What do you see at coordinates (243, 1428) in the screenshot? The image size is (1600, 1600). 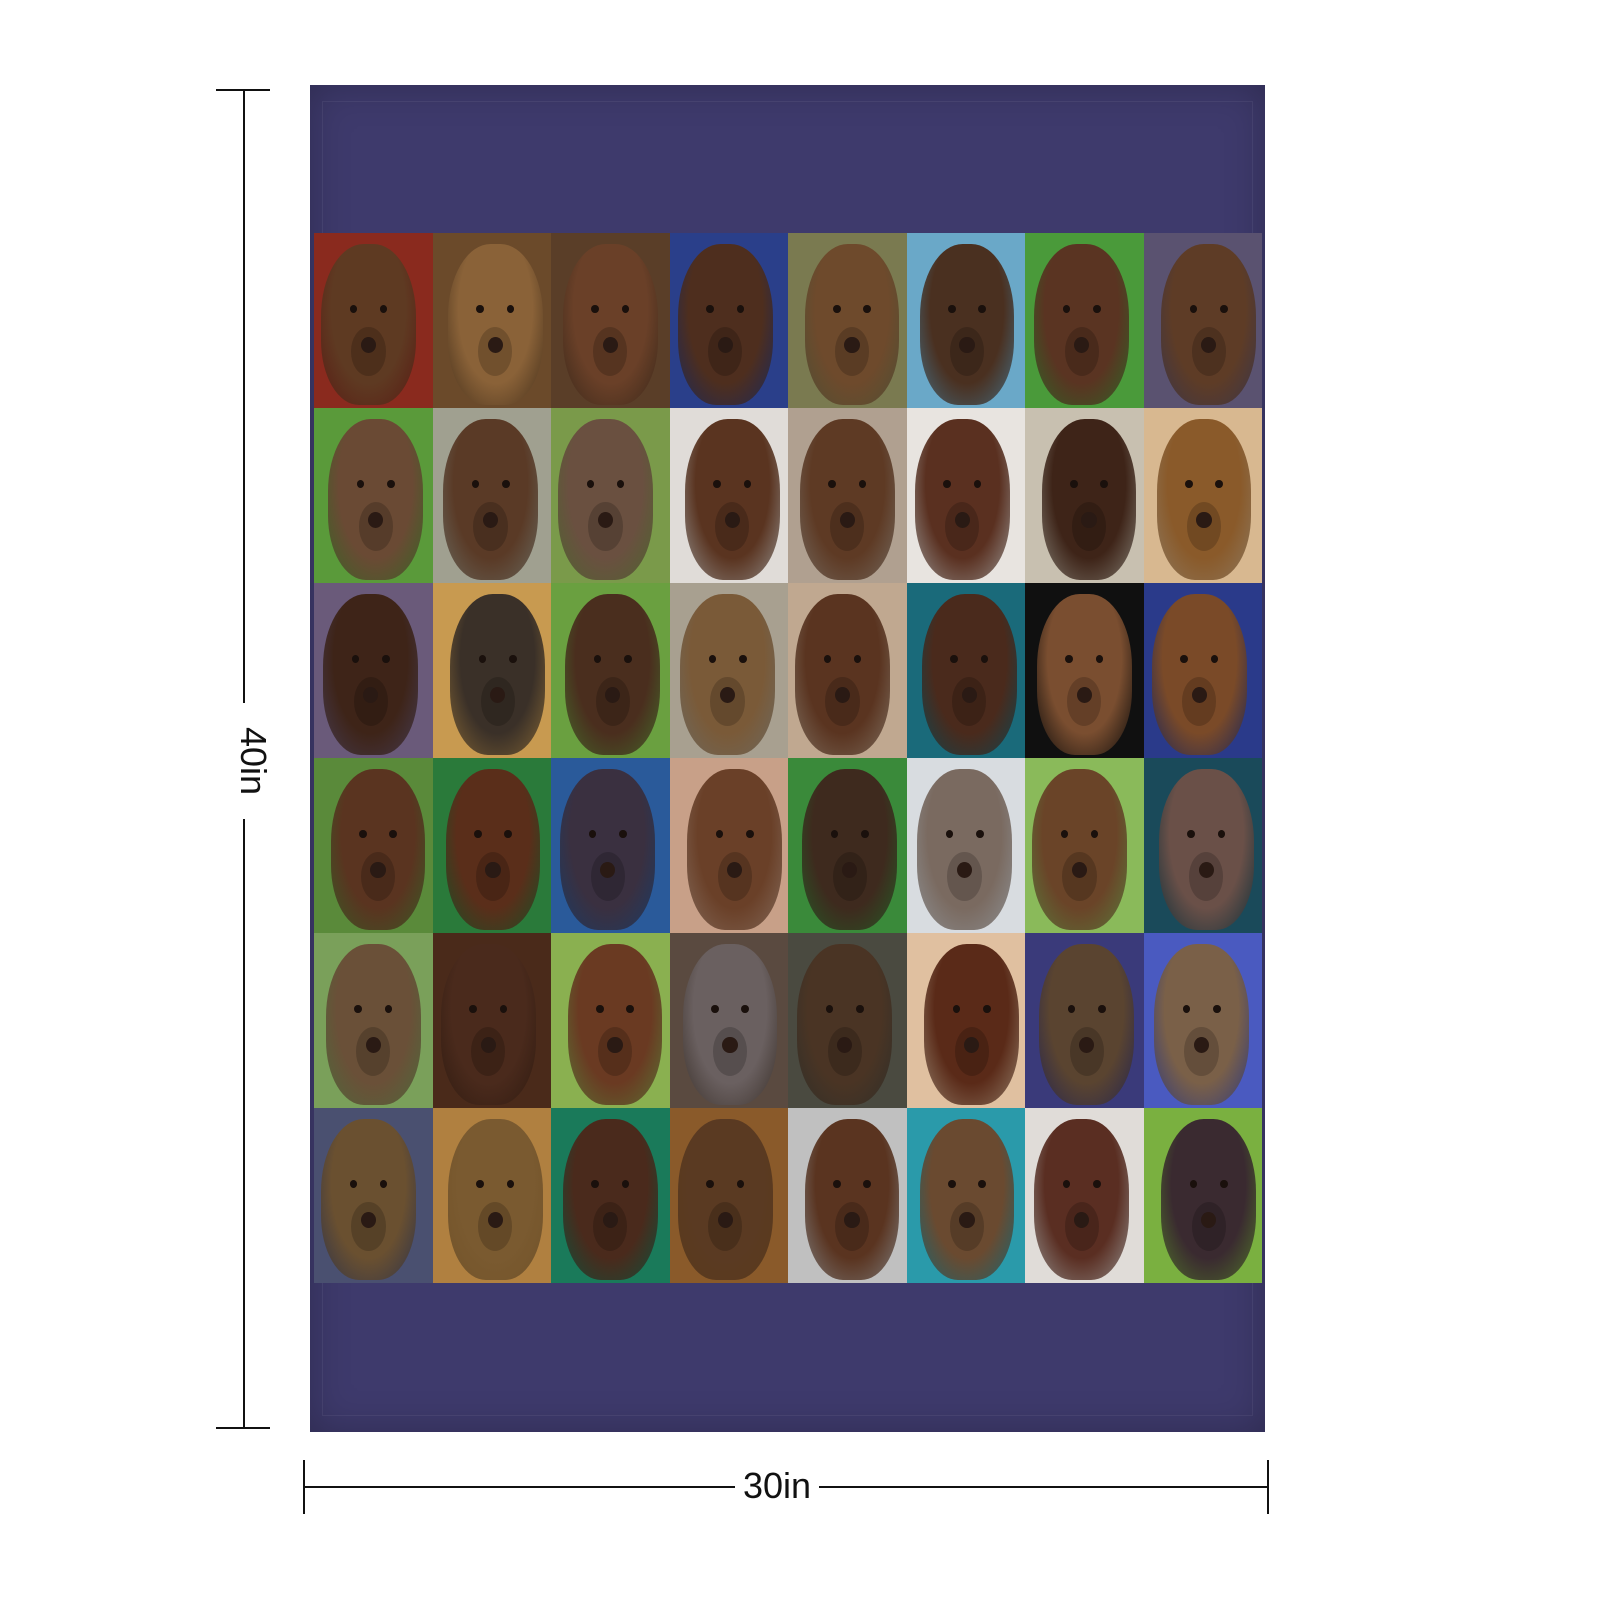 I see `height-dimension-cap-bottom` at bounding box center [243, 1428].